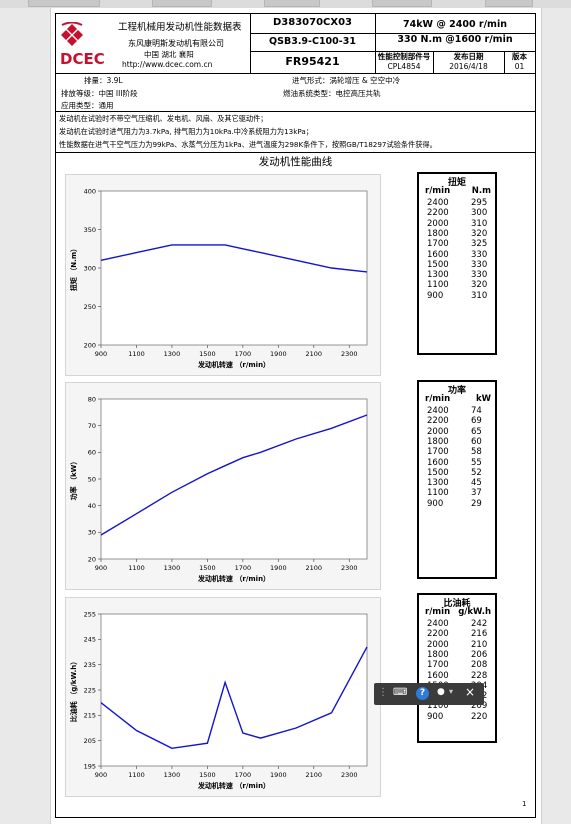 The width and height of the screenshot is (571, 824). Describe the element at coordinates (312, 41) in the screenshot. I see `engine-model: QSB3.9-C100-31` at that location.